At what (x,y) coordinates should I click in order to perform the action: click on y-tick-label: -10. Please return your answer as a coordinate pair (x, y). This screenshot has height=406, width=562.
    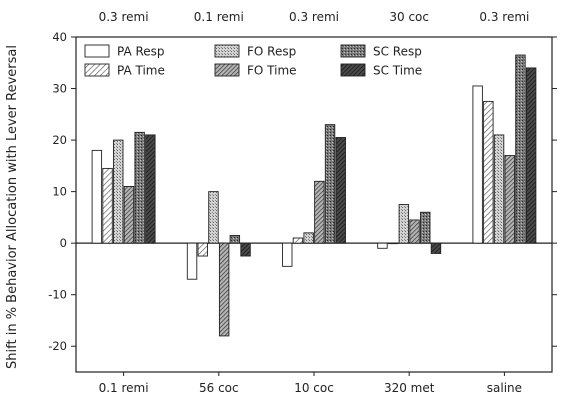
    Looking at the image, I should click on (57, 295).